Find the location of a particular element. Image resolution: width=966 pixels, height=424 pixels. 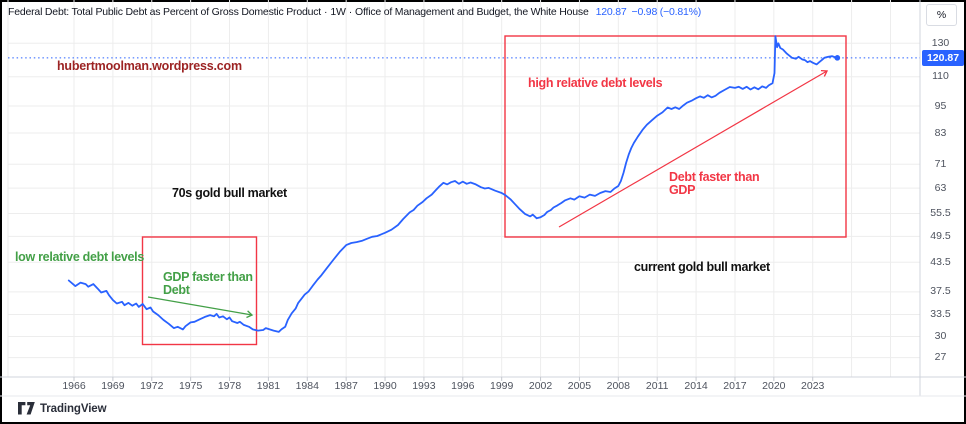

time-axis-label: 1999 is located at coordinates (501, 386).